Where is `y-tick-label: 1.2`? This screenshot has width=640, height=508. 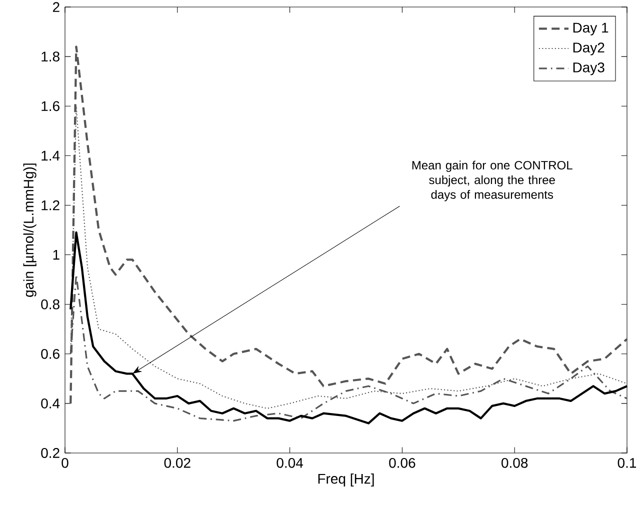 y-tick-label: 1.2 is located at coordinates (51, 205).